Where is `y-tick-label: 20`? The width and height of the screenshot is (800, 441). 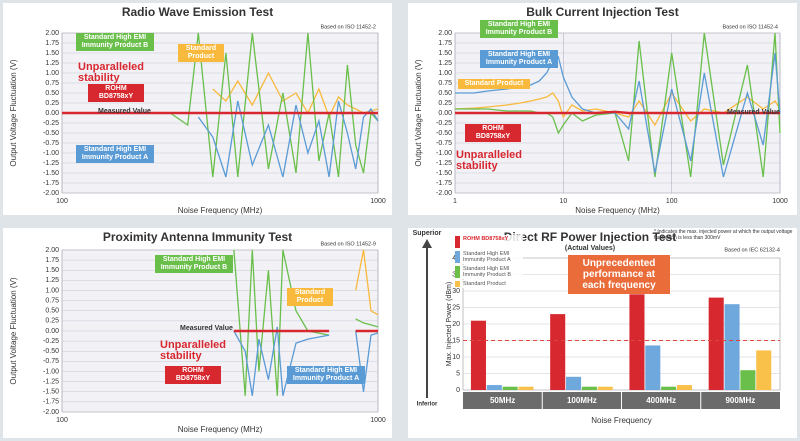 y-tick-label: 20 is located at coordinates (456, 324).